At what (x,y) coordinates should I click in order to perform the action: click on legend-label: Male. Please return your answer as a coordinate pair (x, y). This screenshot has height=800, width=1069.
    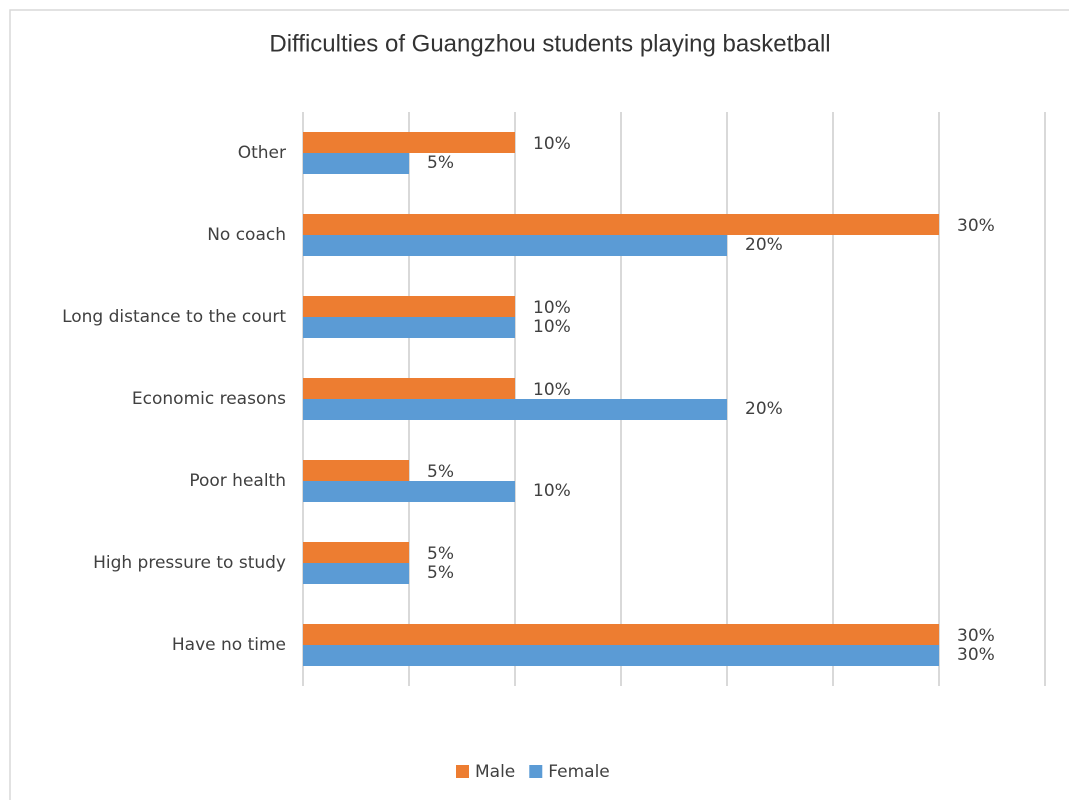
    Looking at the image, I should click on (495, 772).